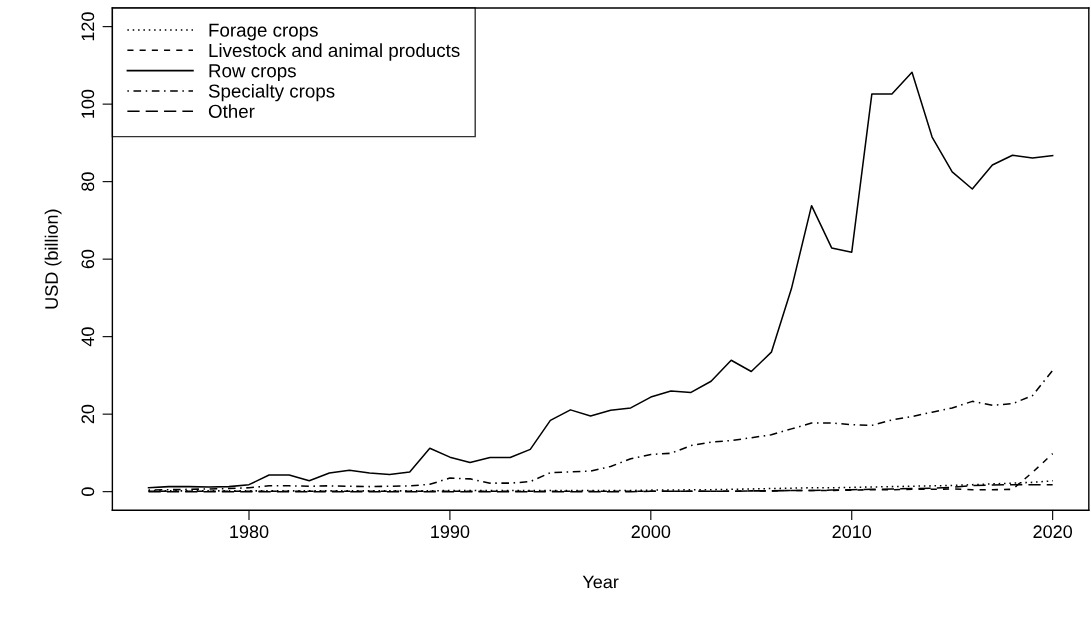 Image resolution: width=1091 pixels, height=617 pixels. Describe the element at coordinates (1053, 532) in the screenshot. I see `x-tick-label: 2020` at that location.